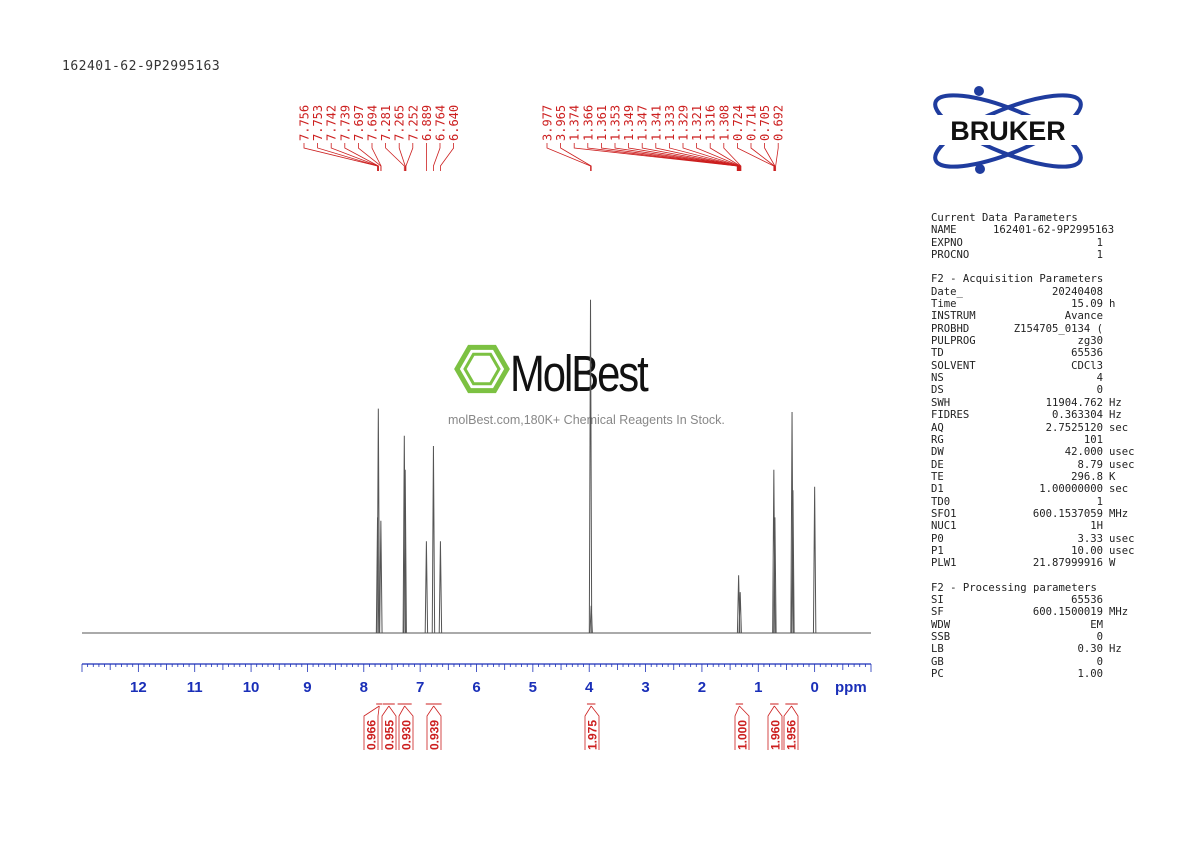 This screenshot has width=1190, height=842. I want to click on peak-label: 0.692, so click(779, 123).